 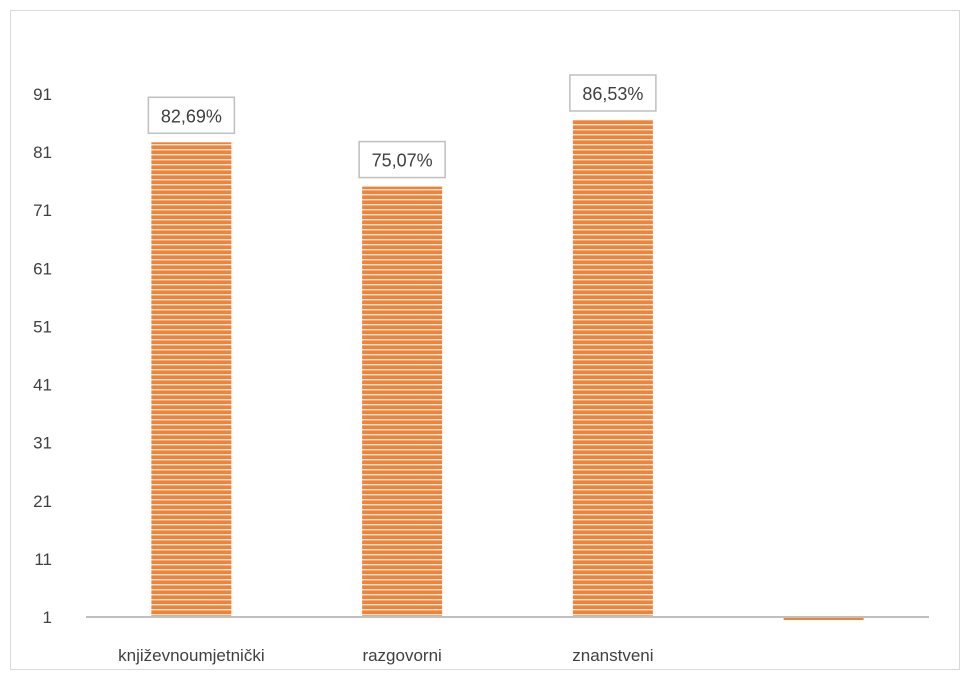 I want to click on data-label-text: 75,07%, so click(x=402, y=161).